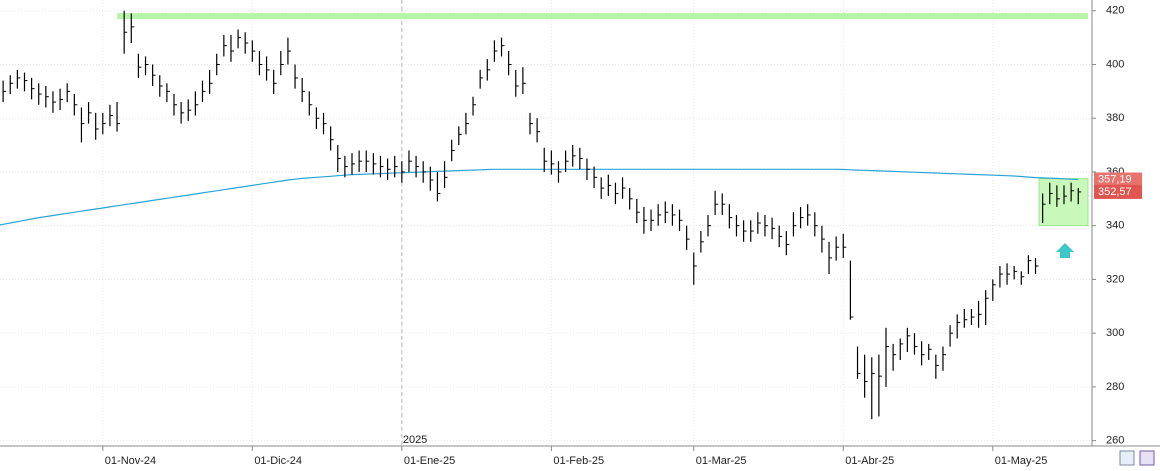 The width and height of the screenshot is (1160, 471). Describe the element at coordinates (721, 461) in the screenshot. I see `x-tick-label: 01-Mar-25` at that location.